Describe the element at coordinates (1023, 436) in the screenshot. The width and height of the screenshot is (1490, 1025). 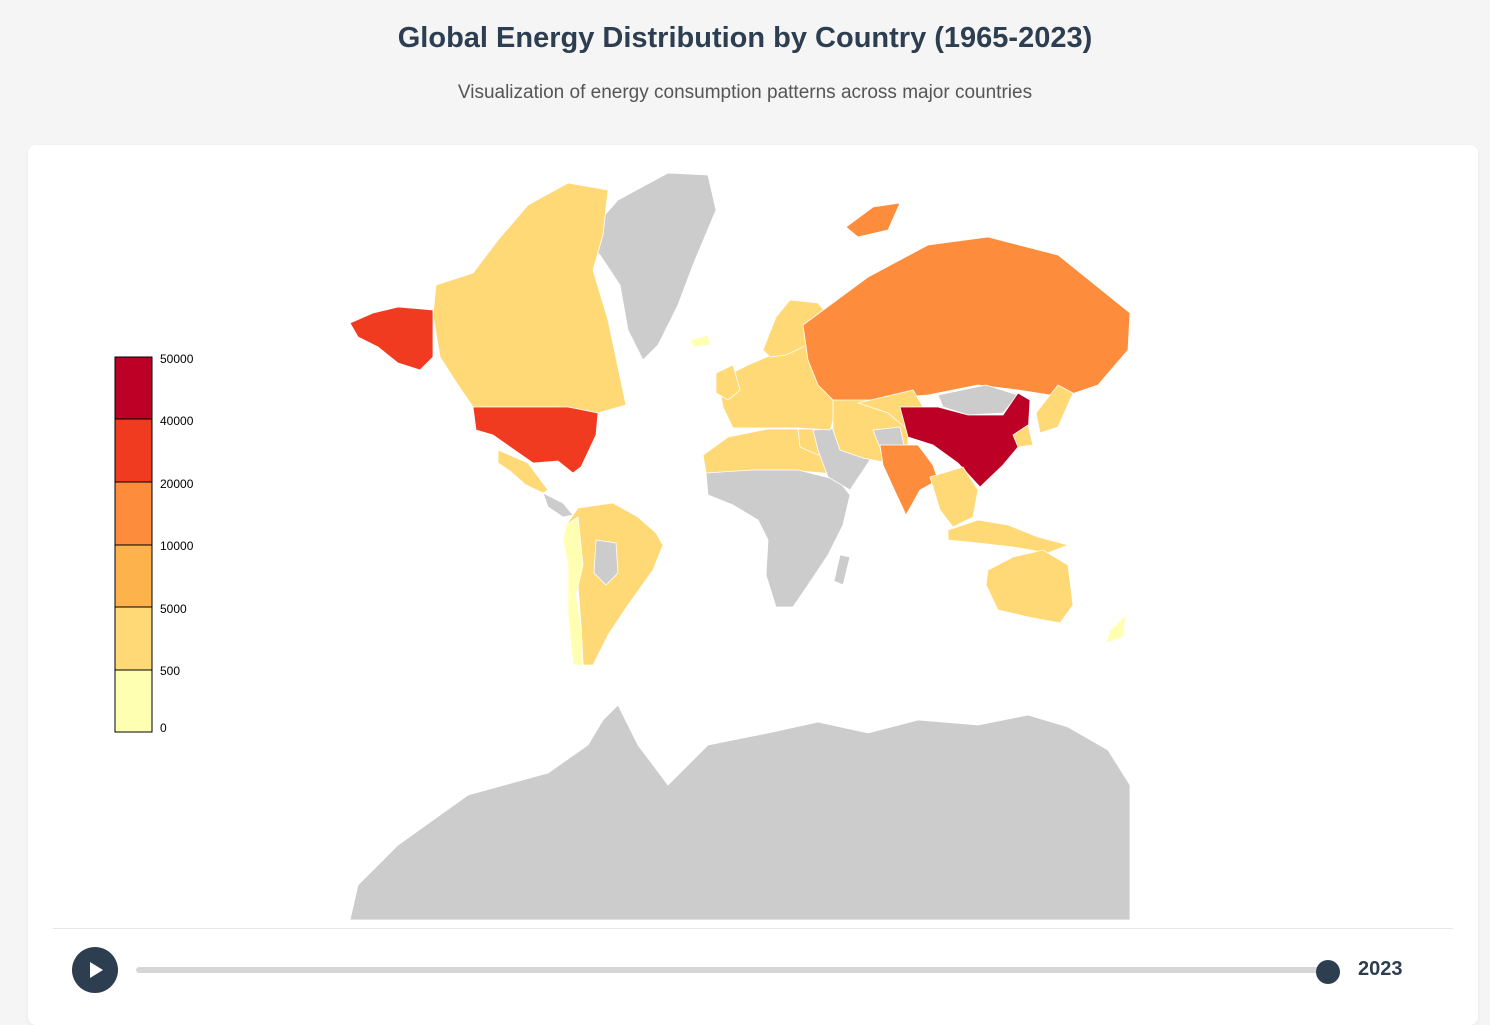
I see `region-korea` at that location.